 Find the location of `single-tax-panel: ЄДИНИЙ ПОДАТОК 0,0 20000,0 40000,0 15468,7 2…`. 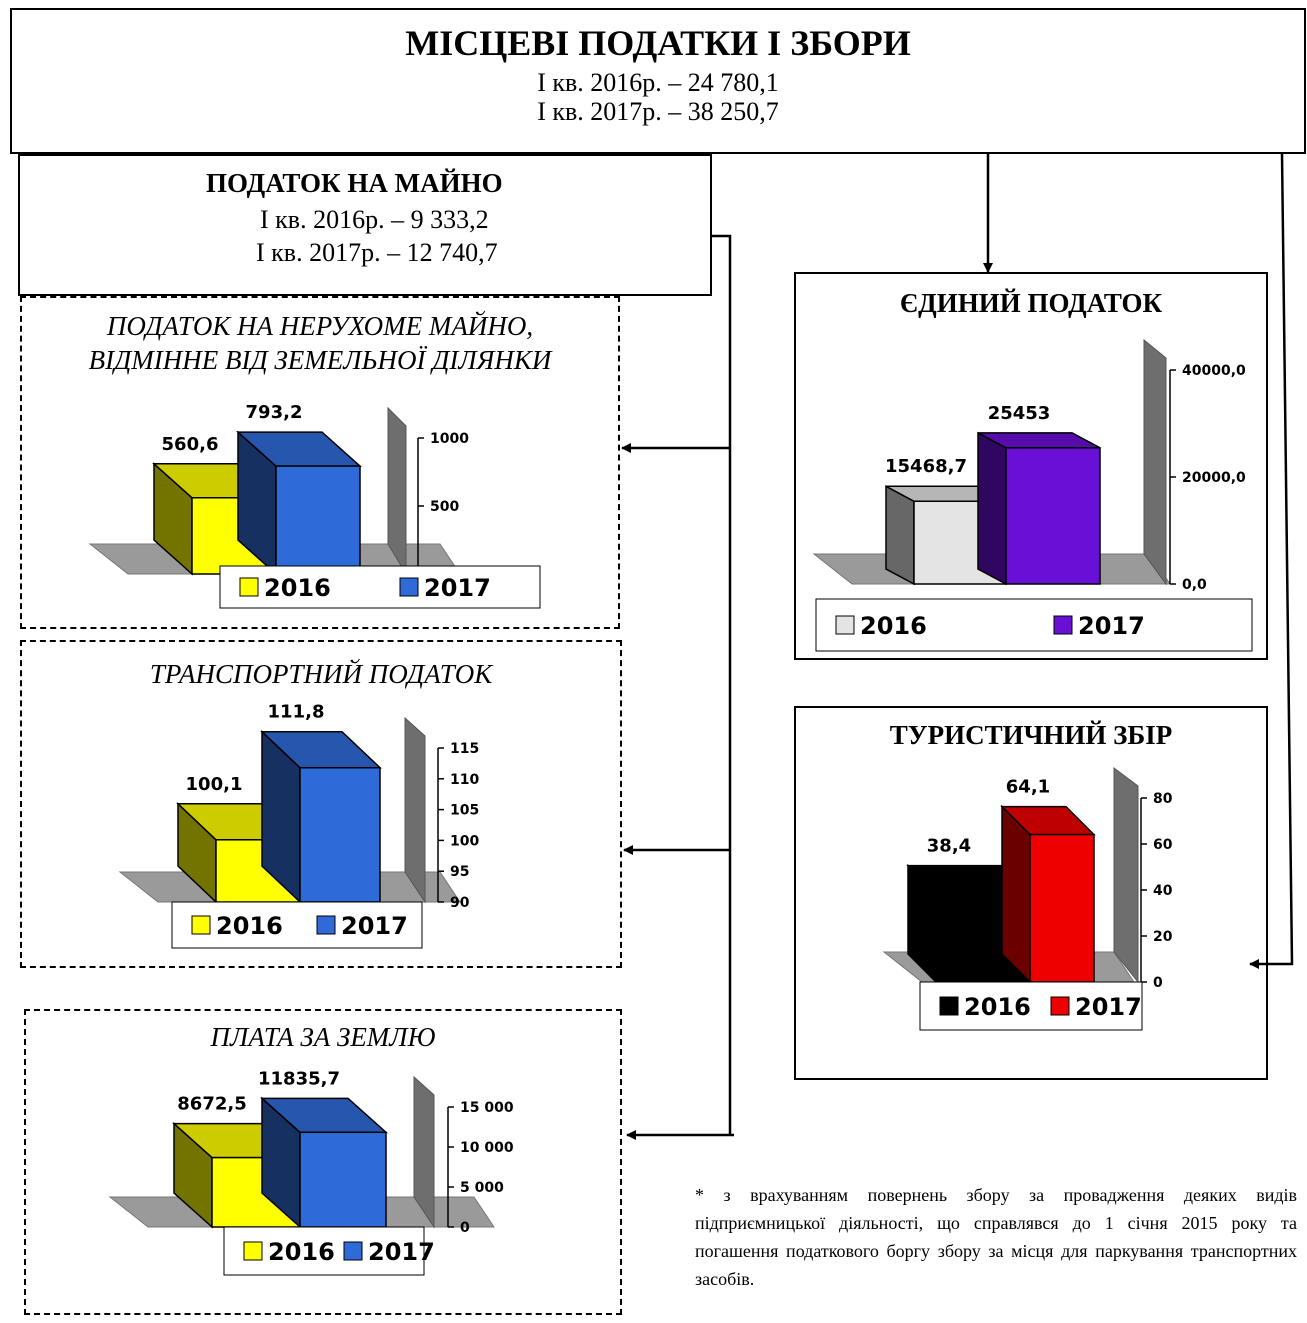

single-tax-panel: ЄДИНИЙ ПОДАТОК 0,0 20000,0 40000,0 15468,7 2… is located at coordinates (1031, 466).